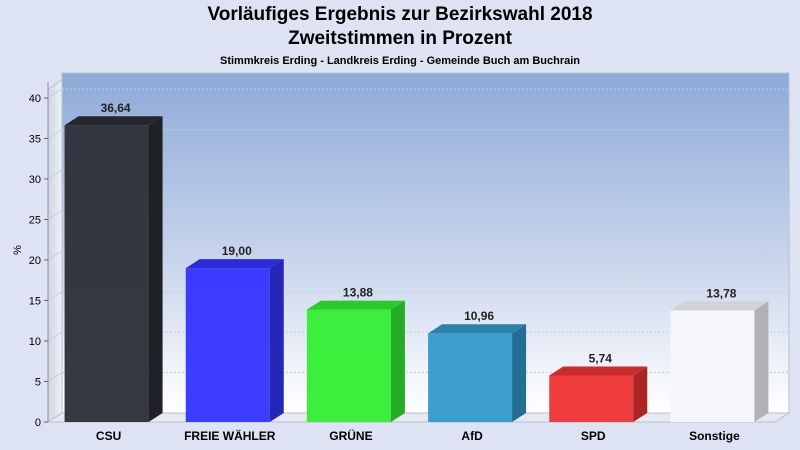  Describe the element at coordinates (593, 436) in the screenshot. I see `x-tick-label: SPD` at that location.